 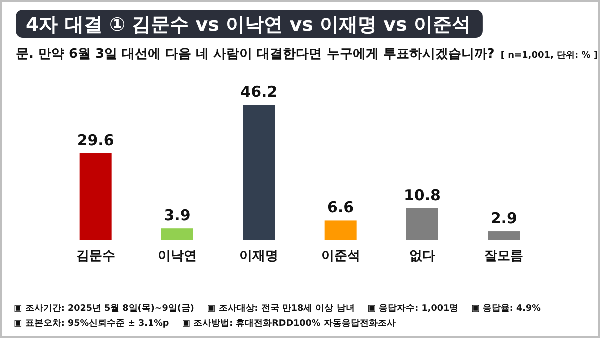 What do you see at coordinates (504, 256) in the screenshot?
I see `x-tick-label: 잘모름` at bounding box center [504, 256].